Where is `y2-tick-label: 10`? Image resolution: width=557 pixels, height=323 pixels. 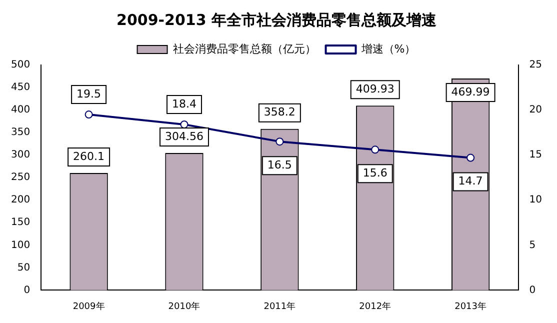 y2-tick-label: 10 is located at coordinates (535, 200).